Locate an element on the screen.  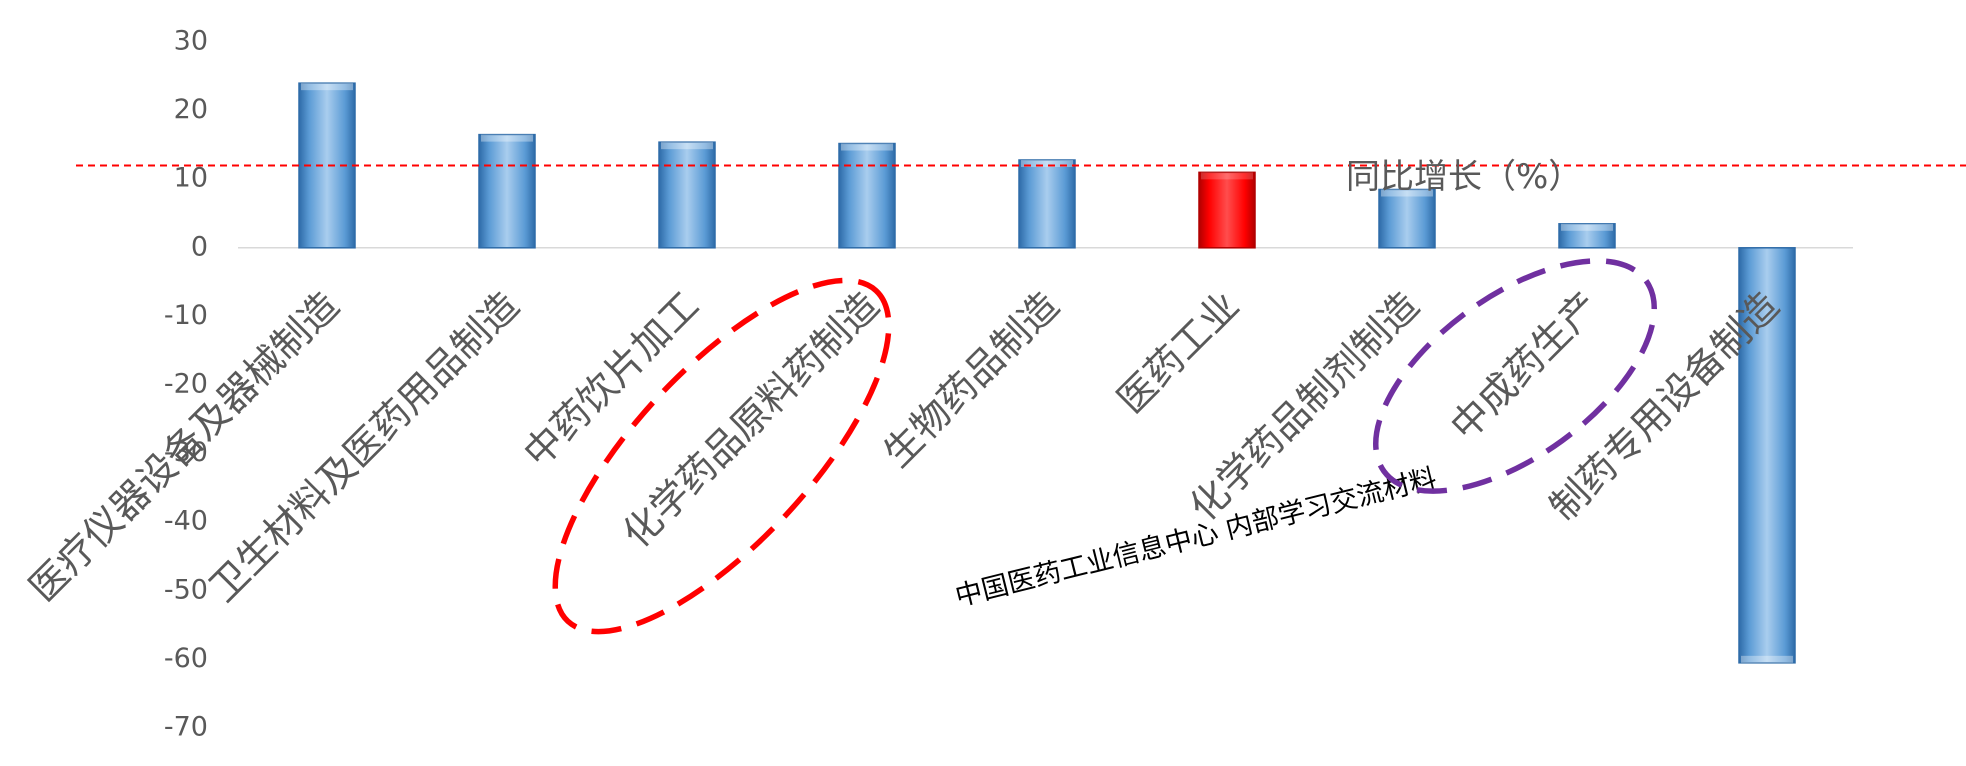
bar-highlight is located at coordinates (1227, 209).